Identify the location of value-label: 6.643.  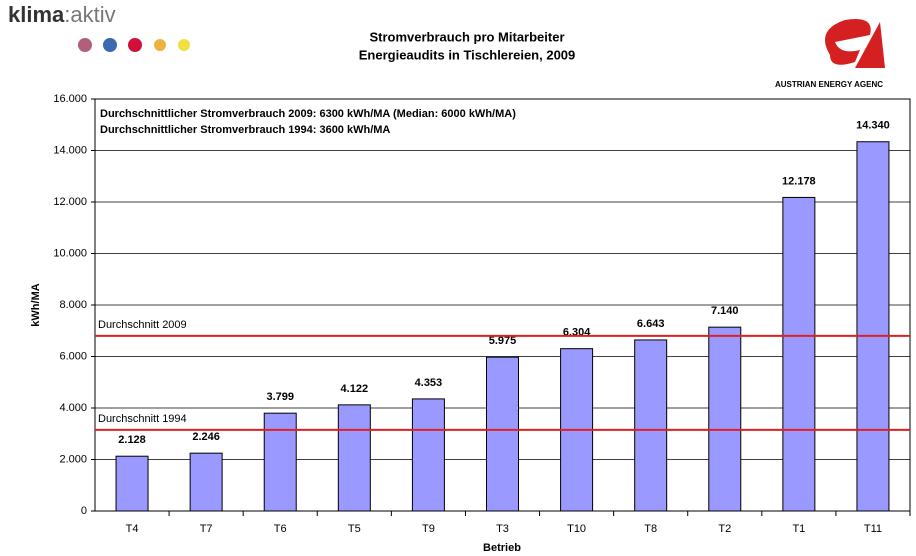
(651, 324).